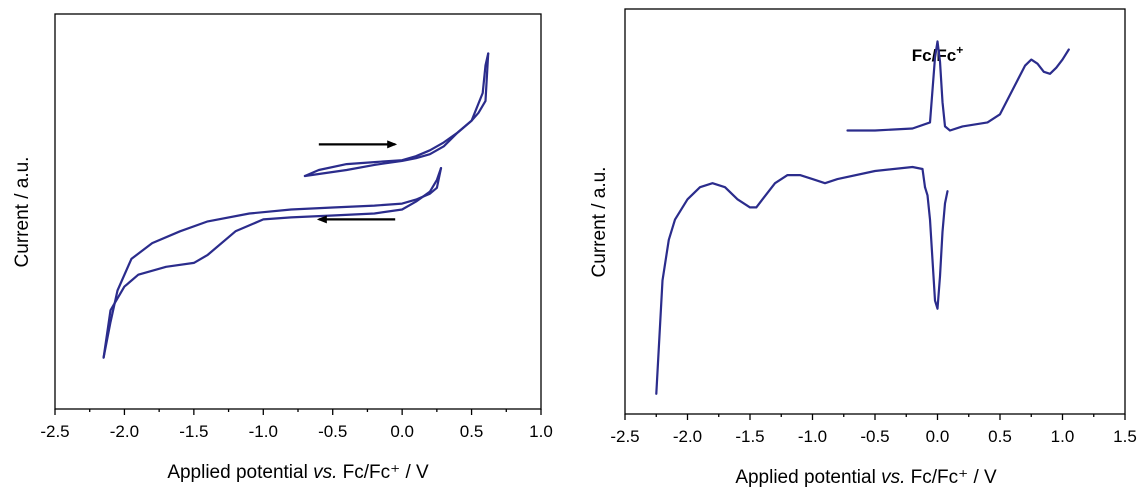  I want to click on x-tick-label: 1.5, so click(1125, 436).